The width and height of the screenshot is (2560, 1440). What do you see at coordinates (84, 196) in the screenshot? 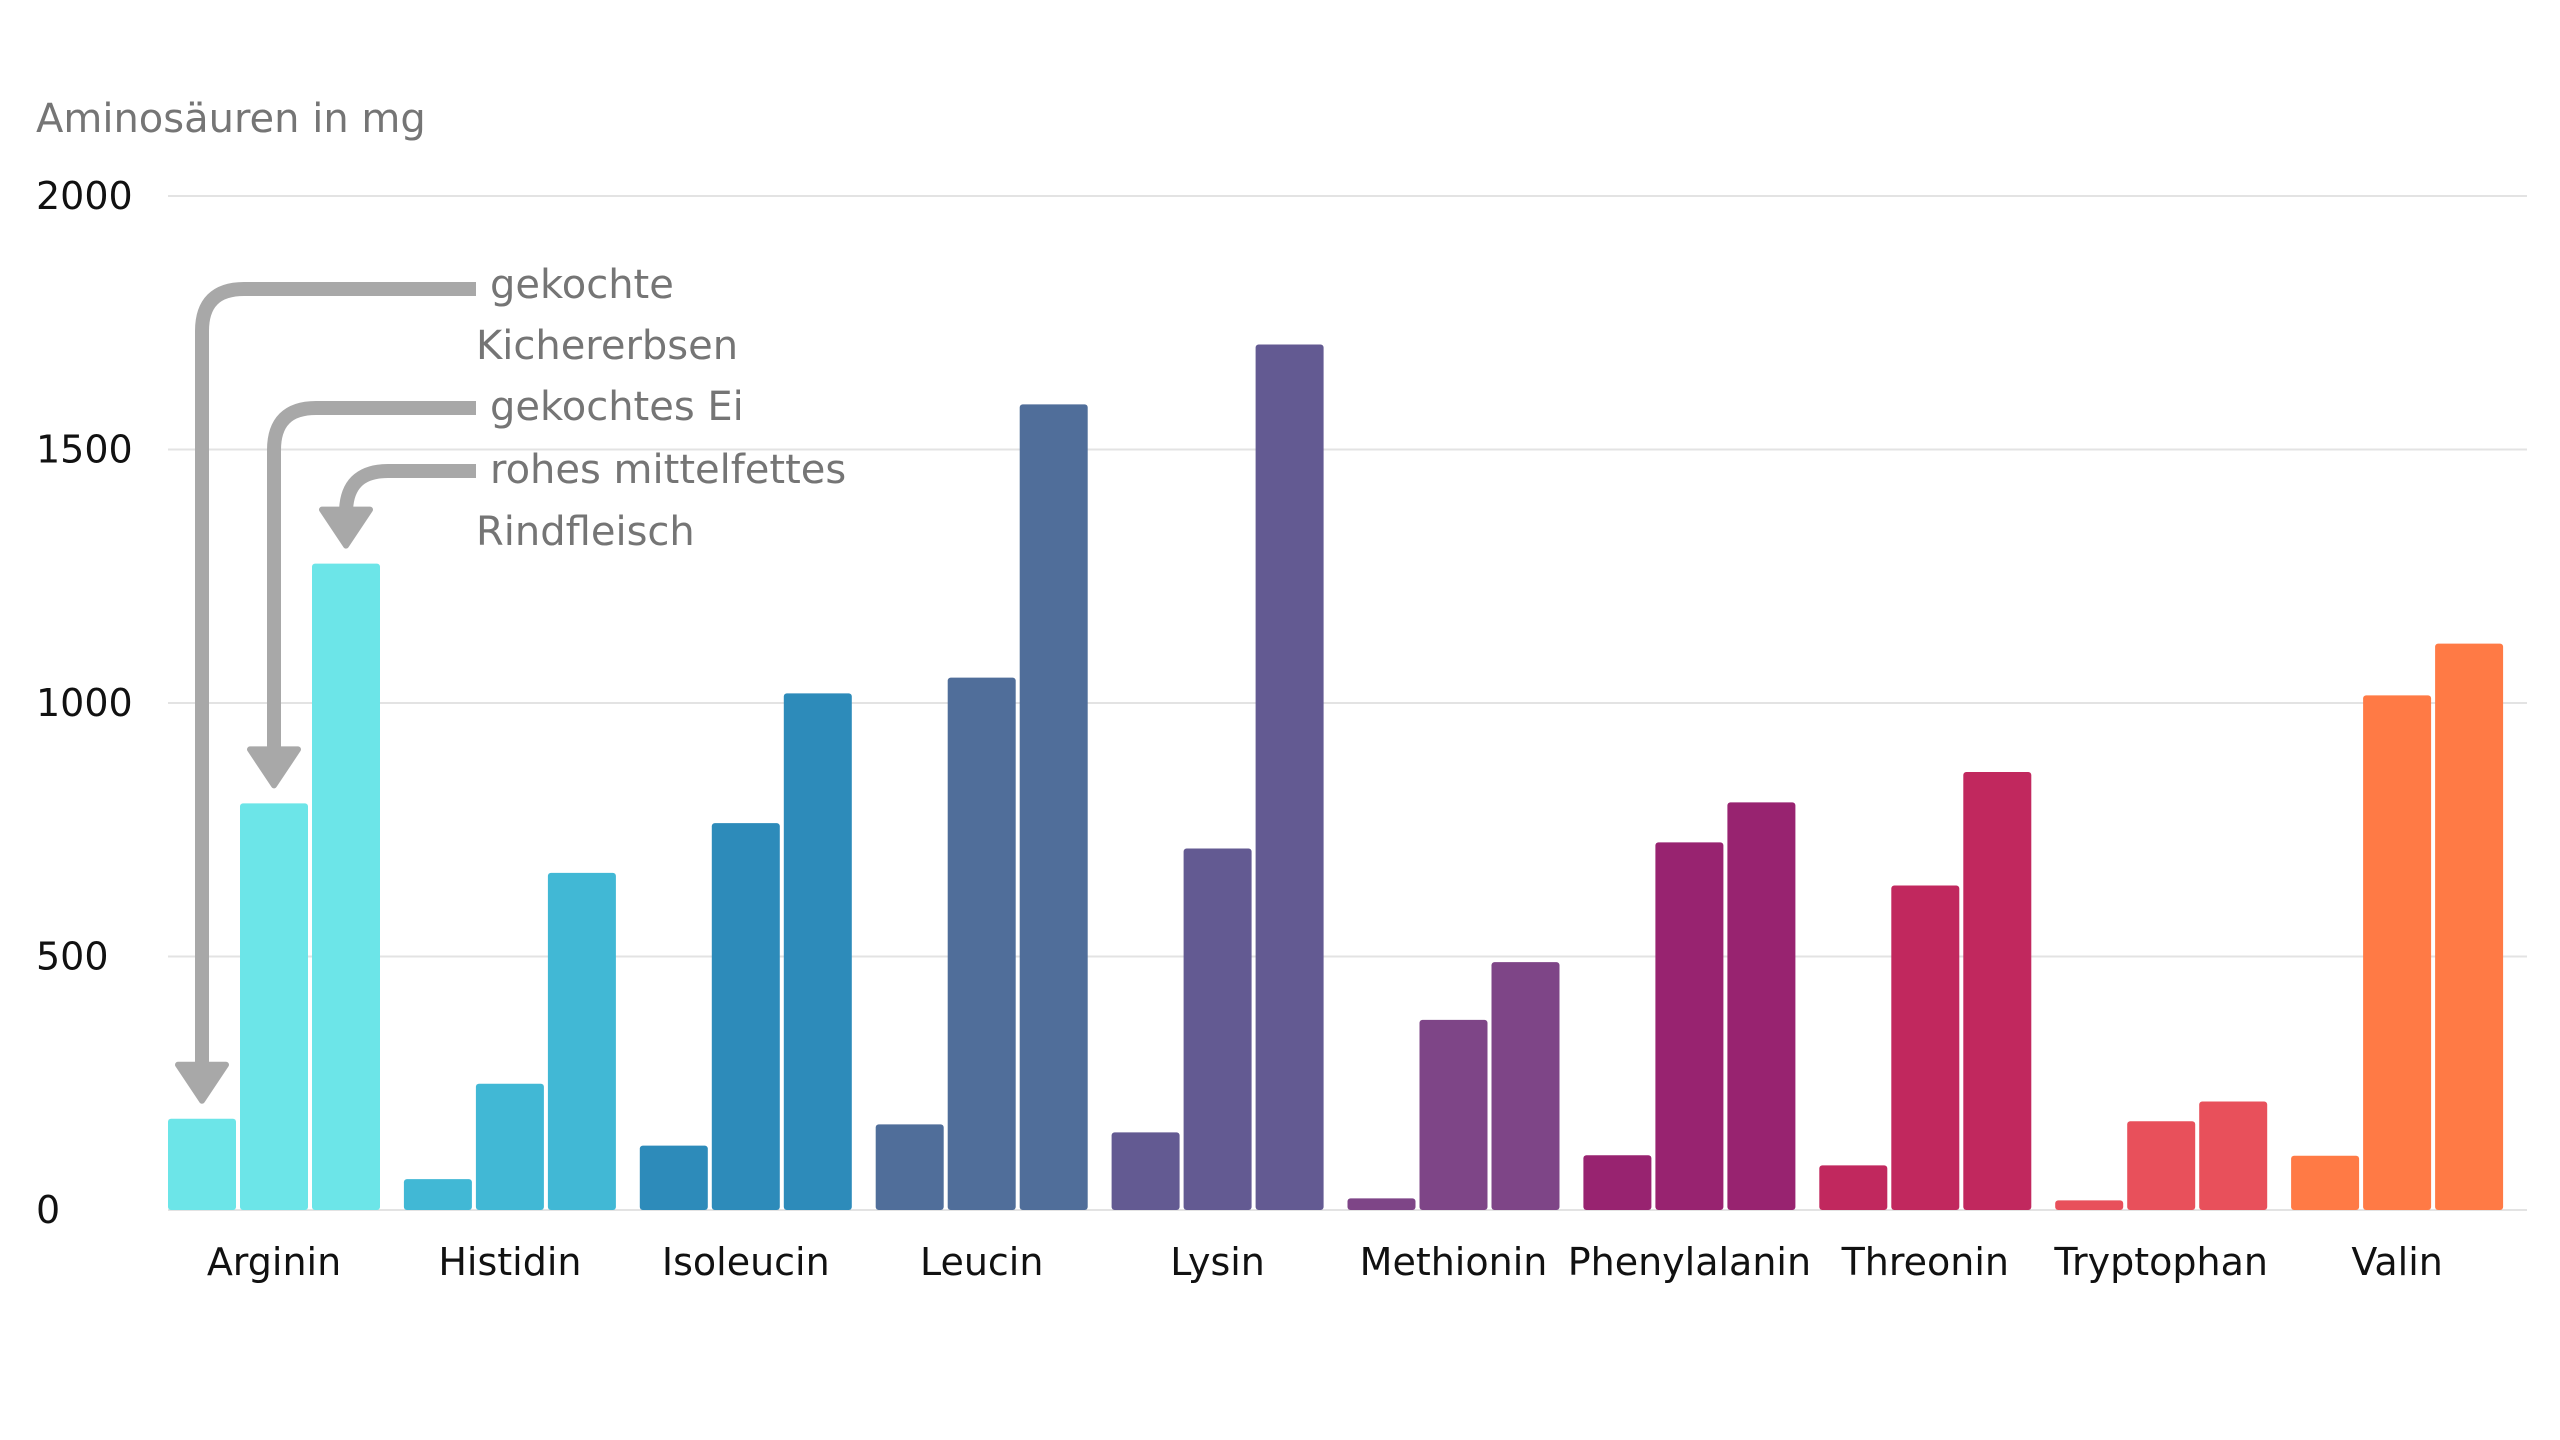
I see `y-tick-label: 2000` at bounding box center [84, 196].